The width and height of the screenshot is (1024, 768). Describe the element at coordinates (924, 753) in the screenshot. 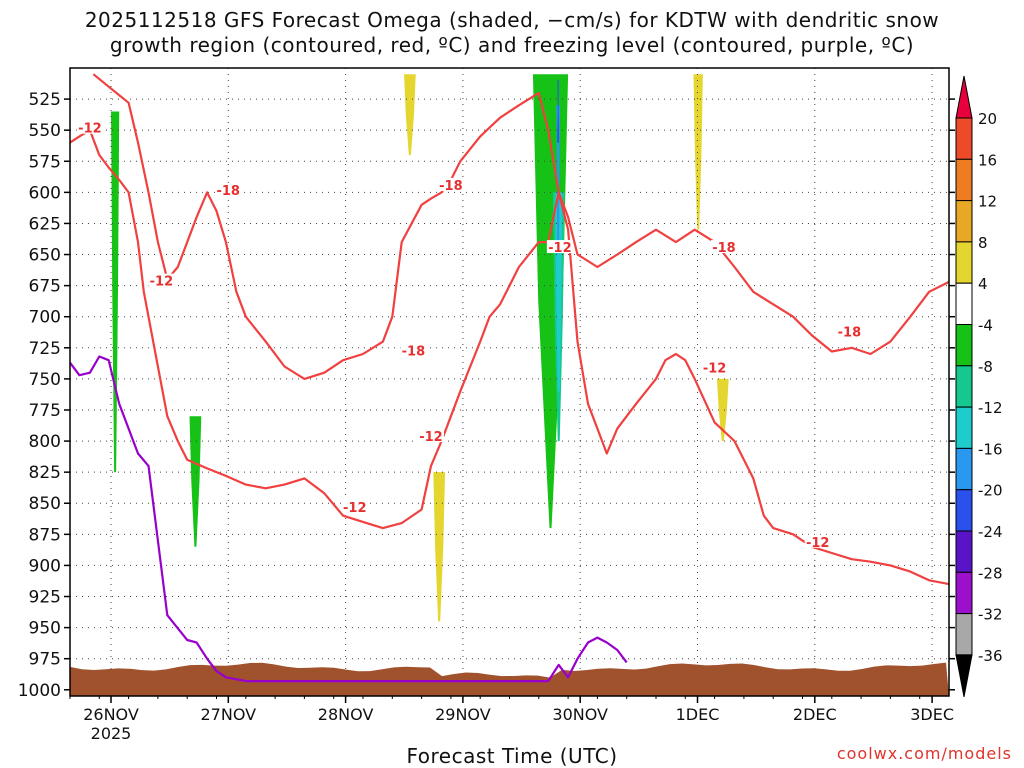

I see `site-credit: coolwx.com/models` at that location.